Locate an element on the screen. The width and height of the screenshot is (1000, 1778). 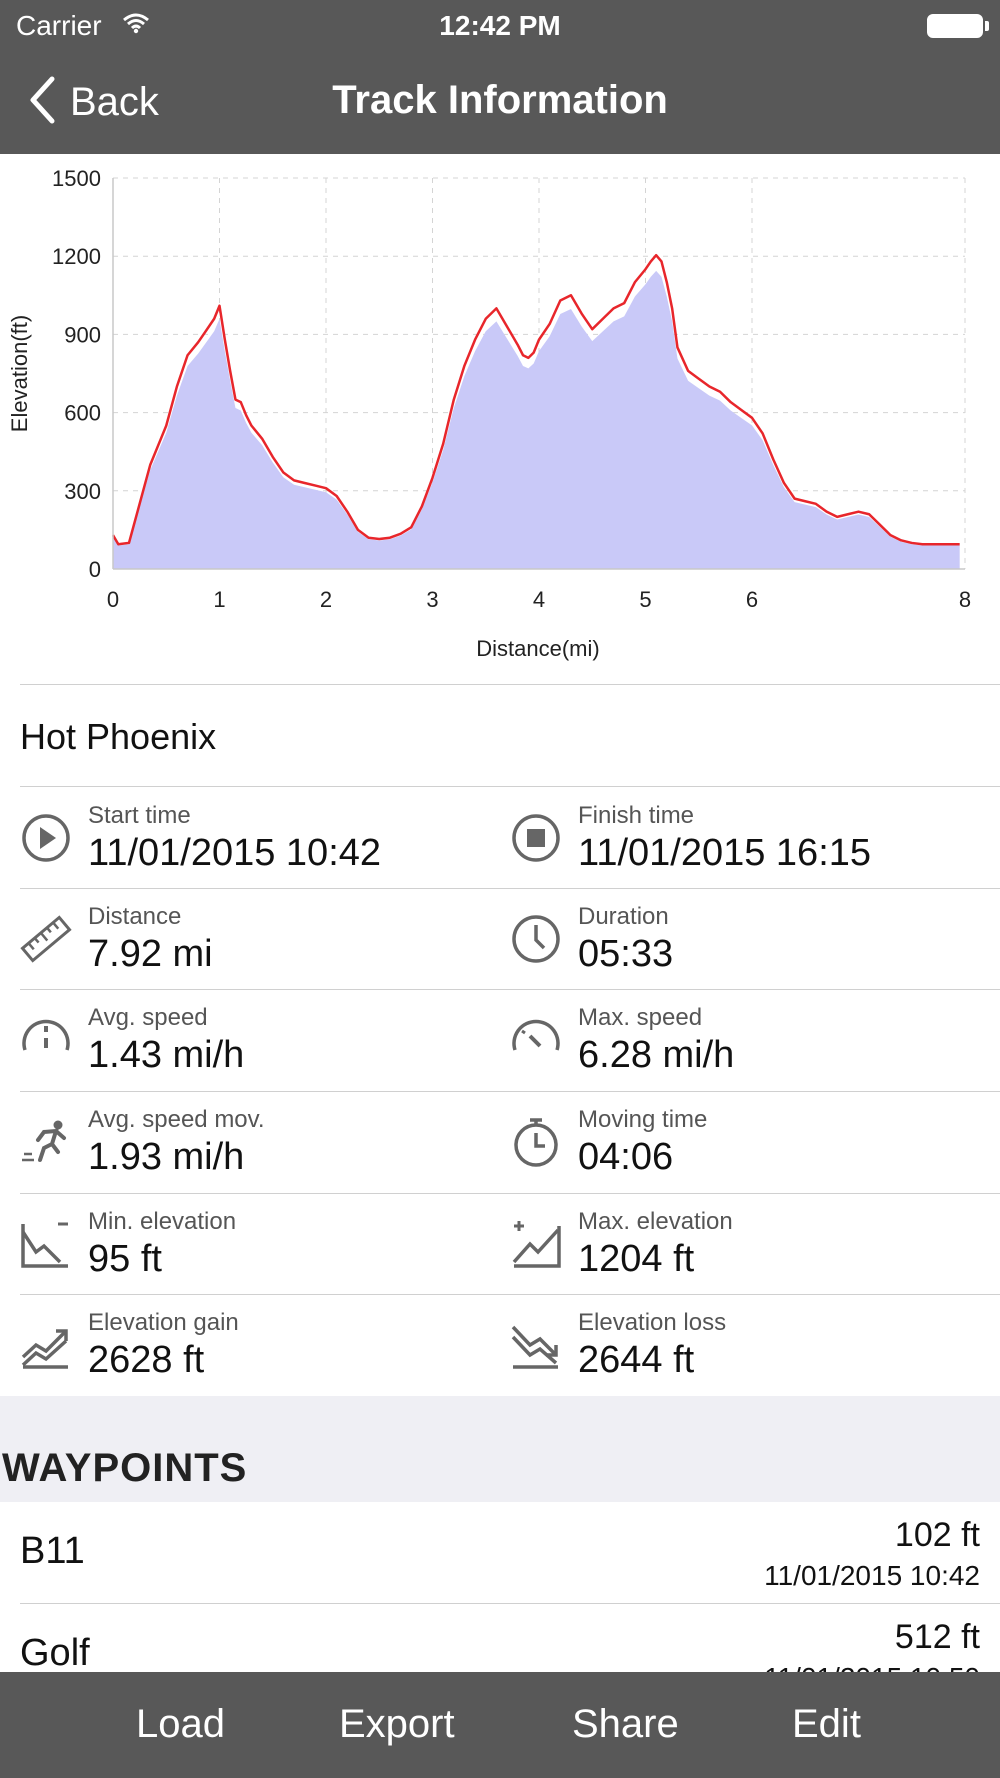
edit-button: Edit is located at coordinates (826, 1724).